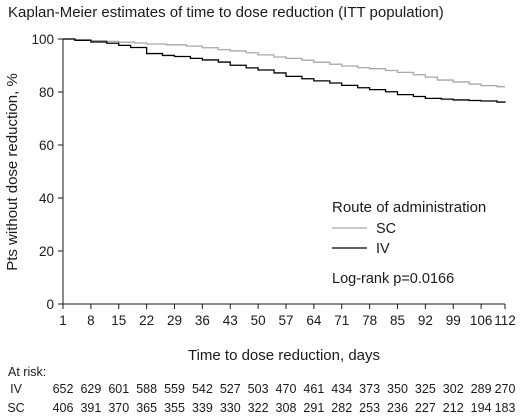 The width and height of the screenshot is (520, 420). What do you see at coordinates (286, 408) in the screenshot?
I see `at-risk-cell-sc: 308` at bounding box center [286, 408].